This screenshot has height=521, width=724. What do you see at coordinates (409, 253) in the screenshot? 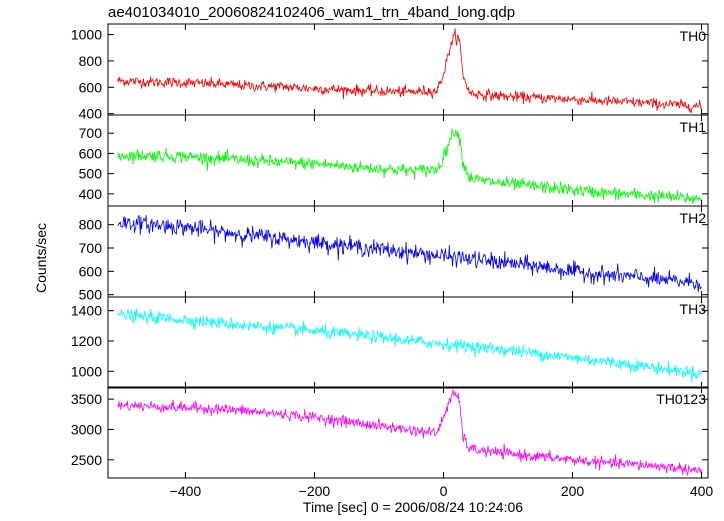
I see `series-line-th2` at bounding box center [409, 253].